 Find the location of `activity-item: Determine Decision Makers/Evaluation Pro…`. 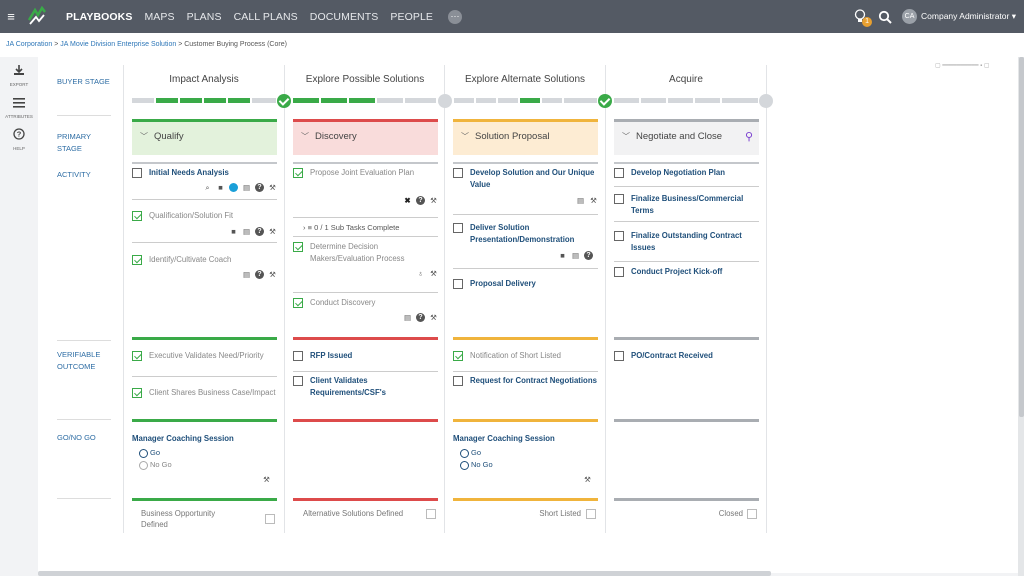

activity-item: Determine Decision Makers/Evaluation Pro… is located at coordinates (365, 252).